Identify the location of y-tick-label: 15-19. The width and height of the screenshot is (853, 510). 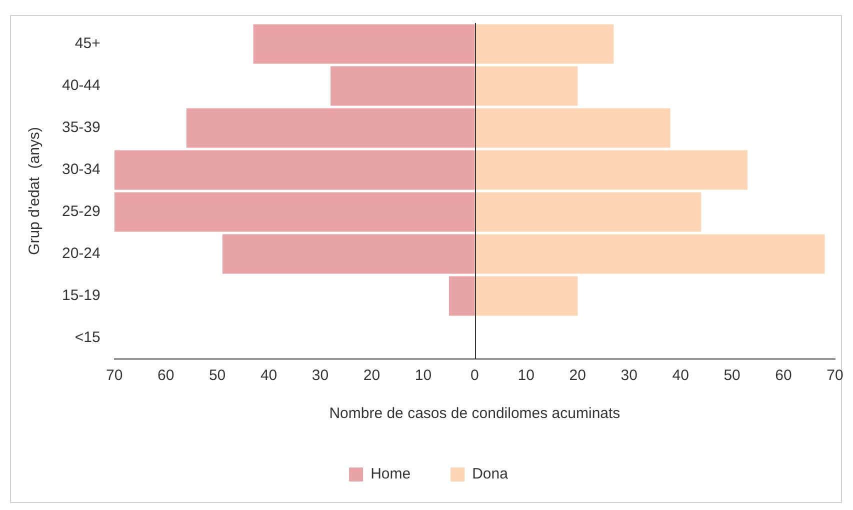
(81, 295).